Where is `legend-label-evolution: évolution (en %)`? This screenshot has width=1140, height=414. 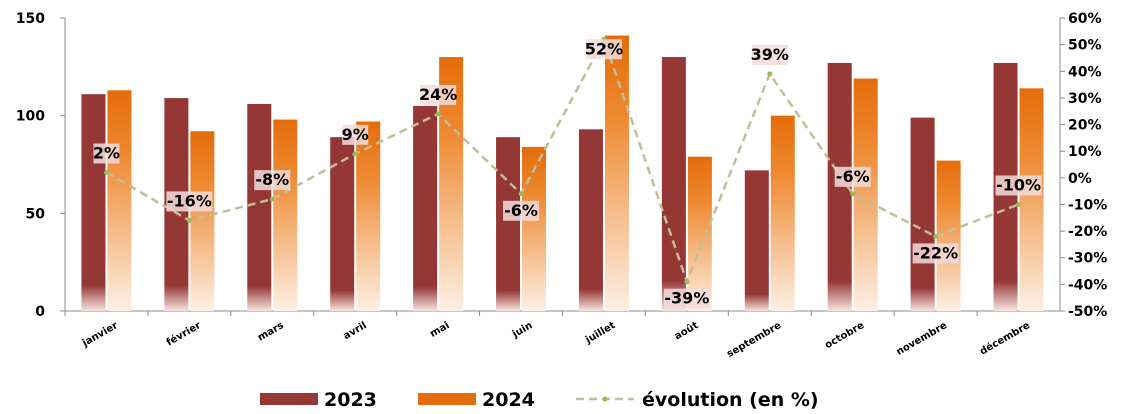 legend-label-evolution: évolution (en %) is located at coordinates (730, 400).